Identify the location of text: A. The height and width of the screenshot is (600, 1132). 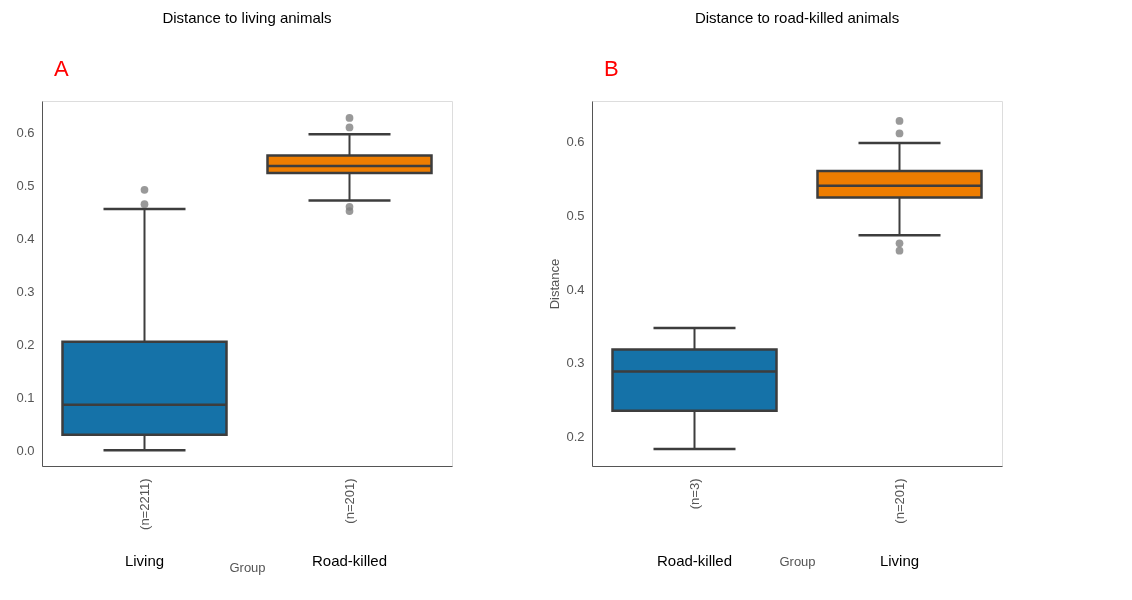
(61, 68).